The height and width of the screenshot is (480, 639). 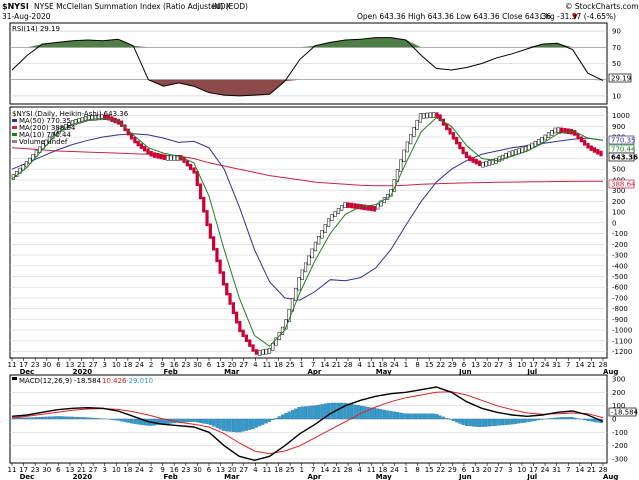 I want to click on price-x-day-label: 23, so click(x=185, y=365).